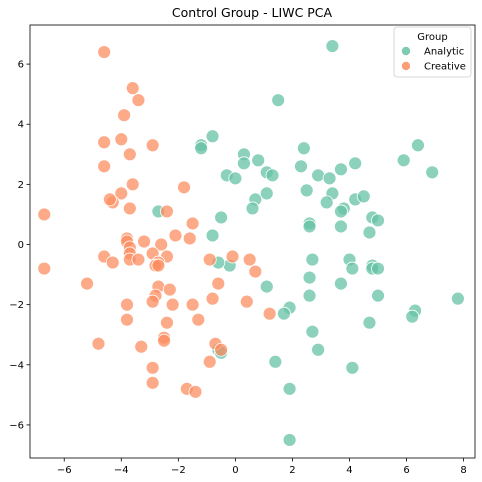  I want to click on y-tick-label: 0, so click(21, 245).